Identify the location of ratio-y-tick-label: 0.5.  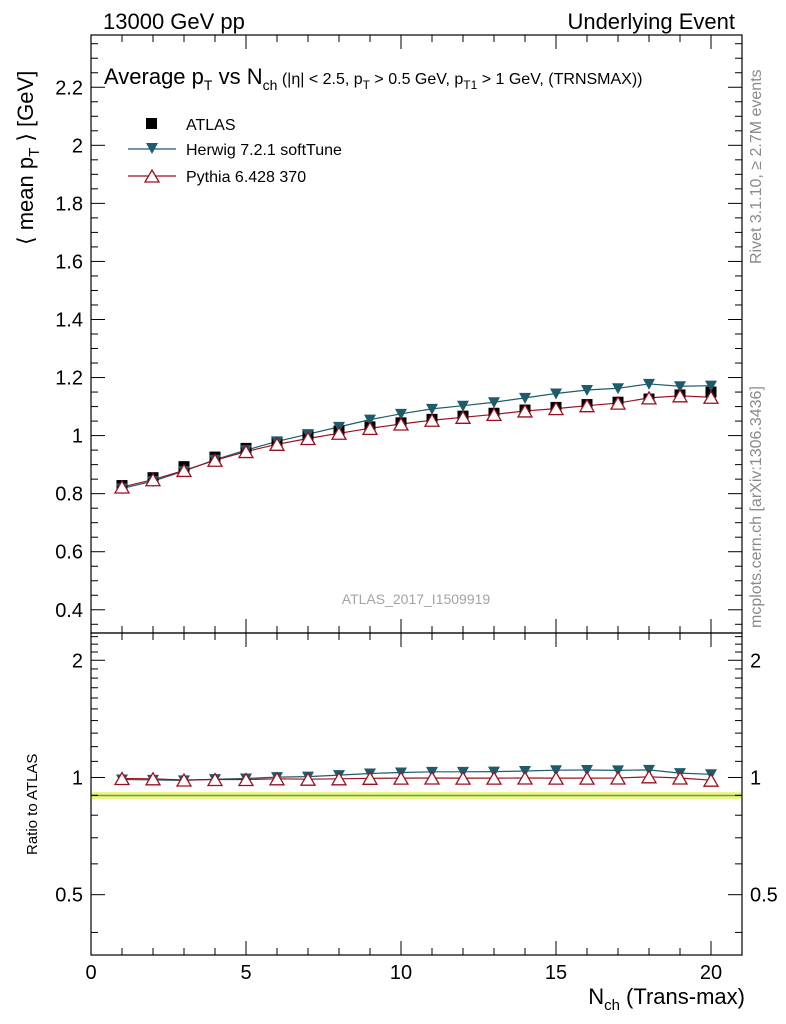
(69, 896).